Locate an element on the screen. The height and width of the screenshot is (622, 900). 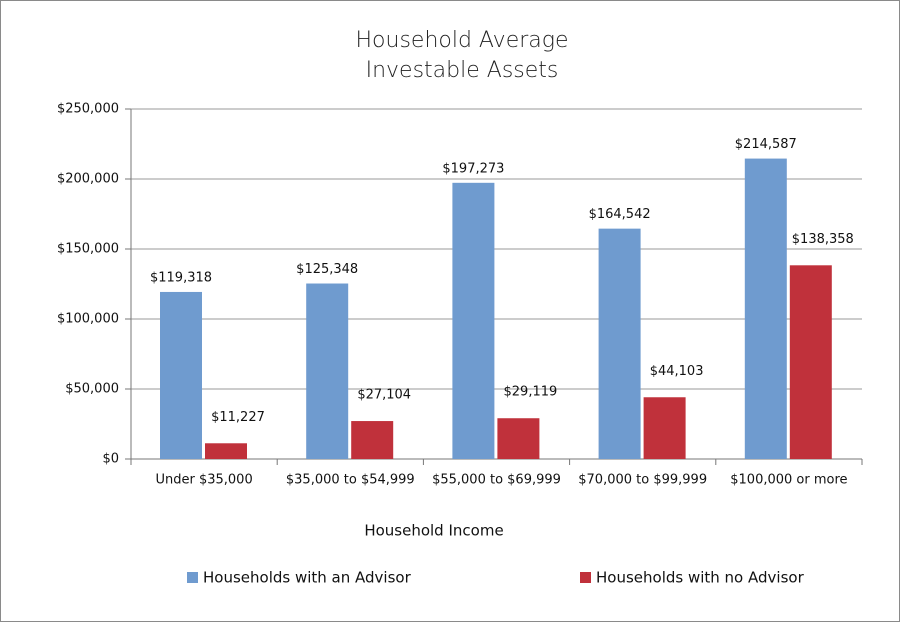
value-label: $214,587 is located at coordinates (766, 144).